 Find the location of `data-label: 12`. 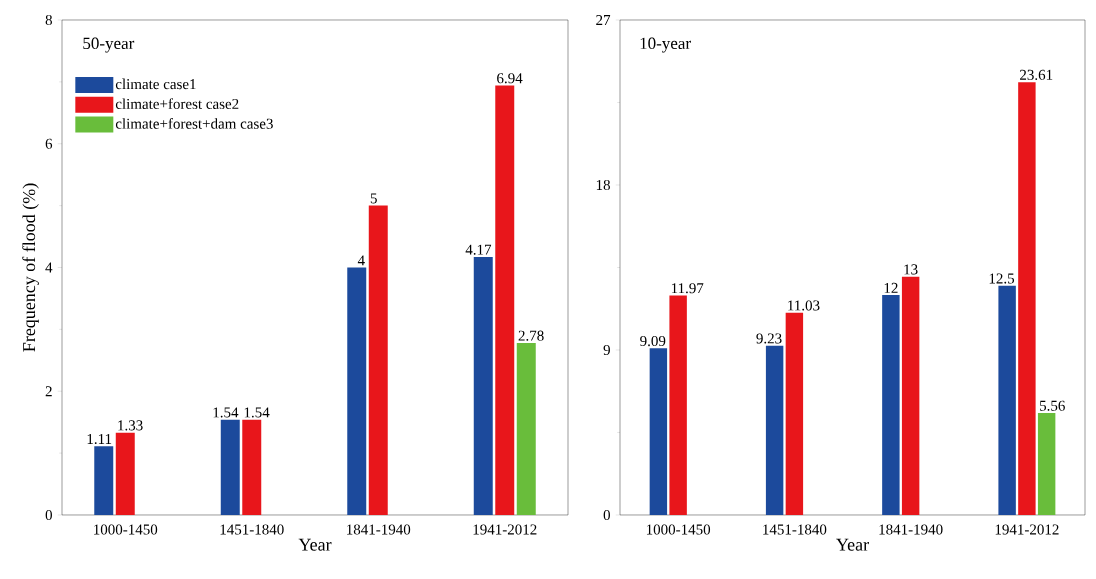

data-label: 12 is located at coordinates (891, 287).